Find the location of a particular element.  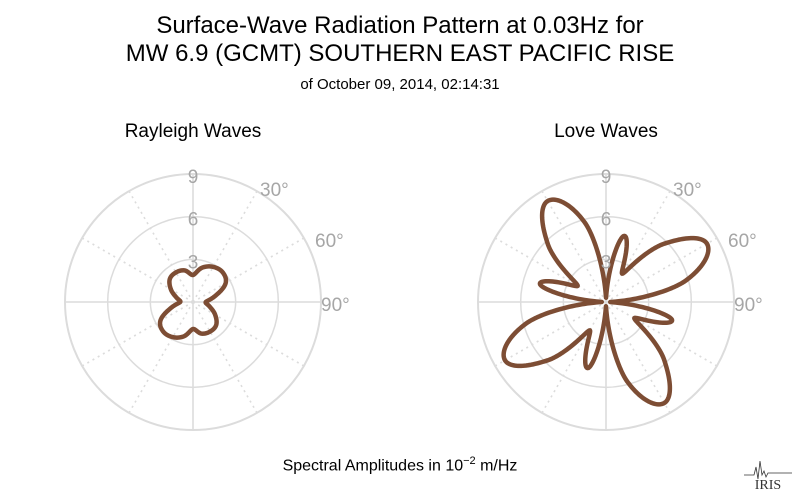

polar-chart-title: Rayleigh Waves is located at coordinates (193, 131).